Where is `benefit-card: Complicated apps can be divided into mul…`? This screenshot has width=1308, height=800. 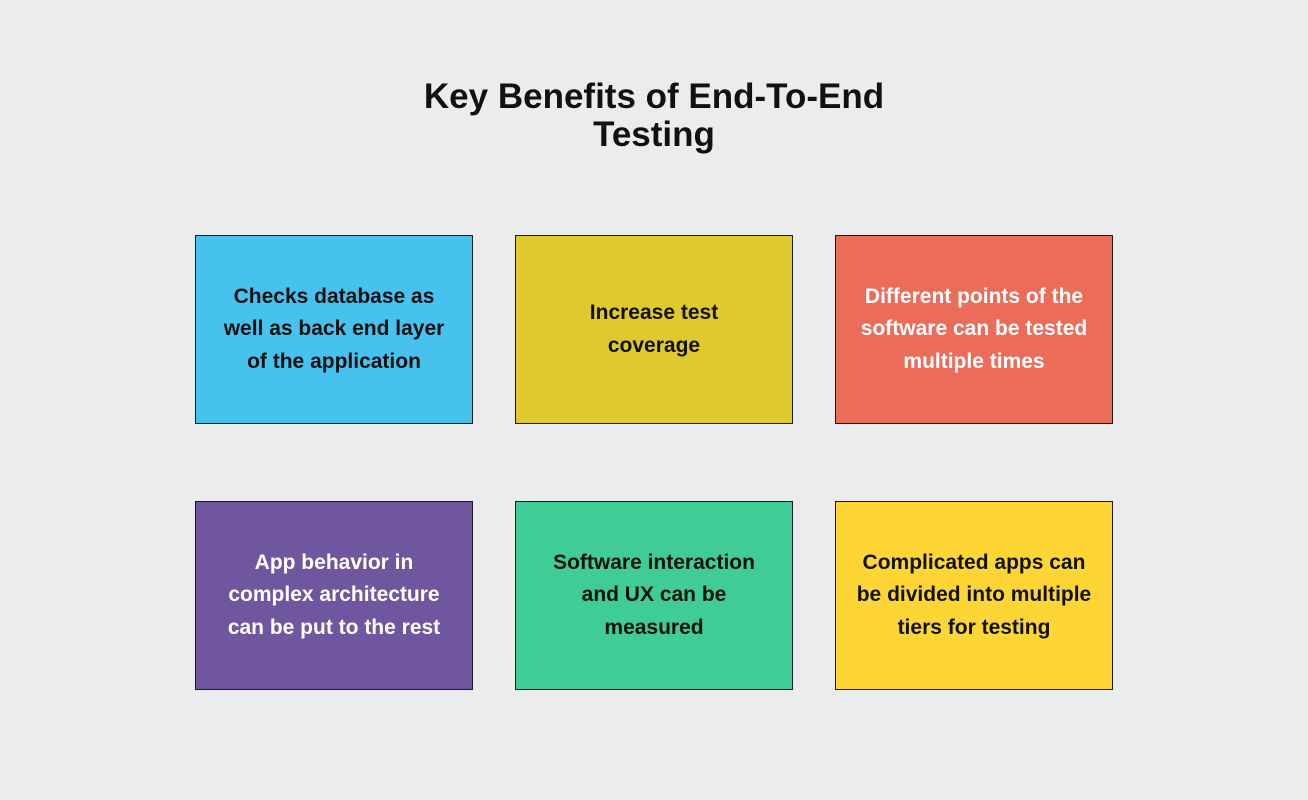 benefit-card: Complicated apps can be divided into mul… is located at coordinates (974, 595).